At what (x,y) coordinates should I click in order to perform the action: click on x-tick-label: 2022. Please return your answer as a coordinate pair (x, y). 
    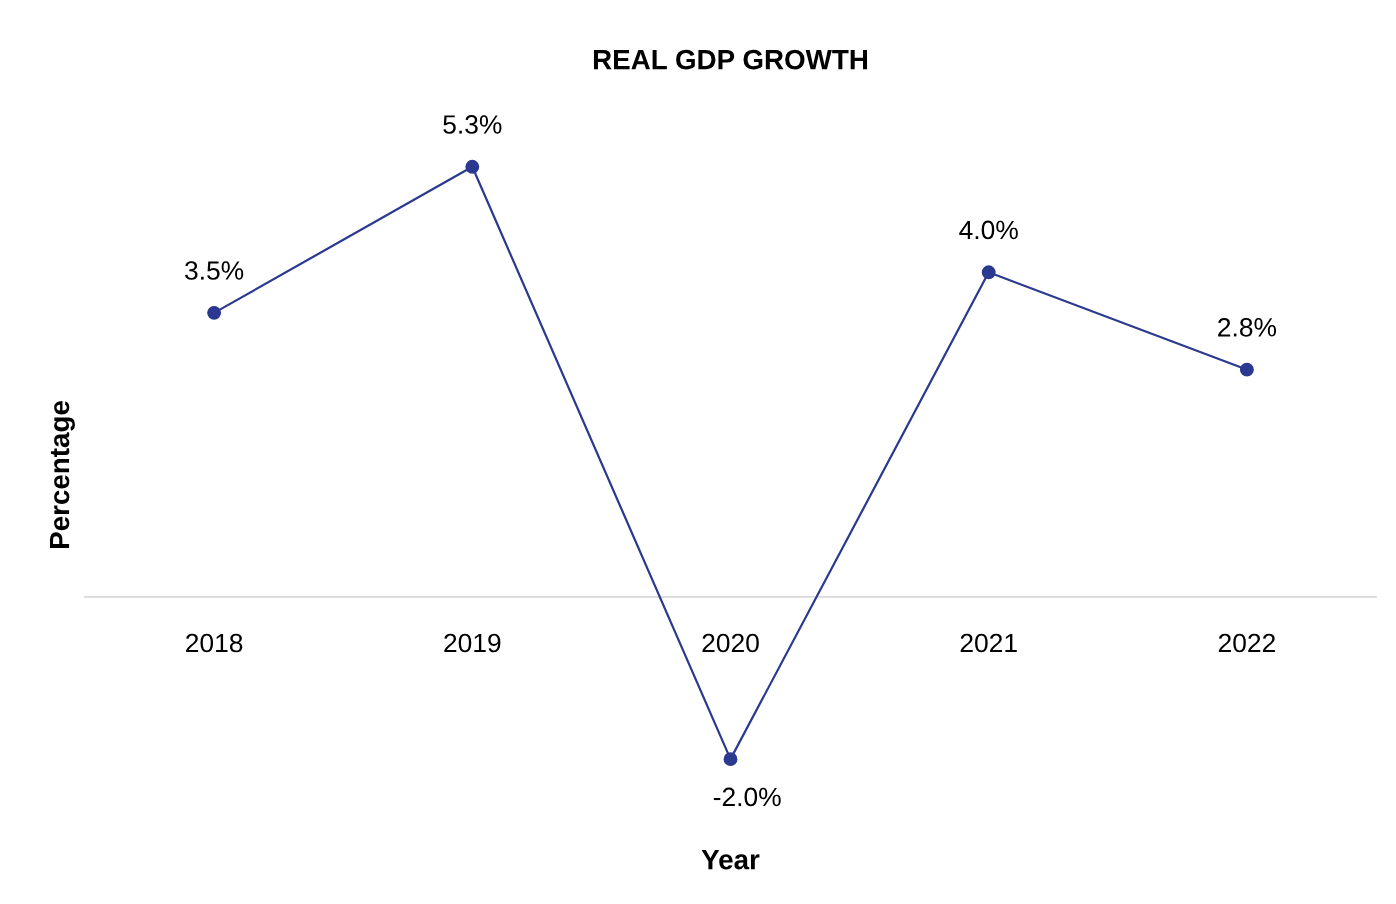
    Looking at the image, I should click on (1246, 643).